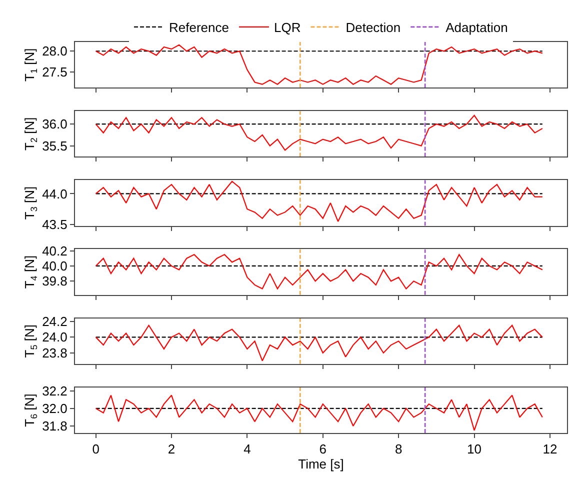  What do you see at coordinates (321, 464) in the screenshot?
I see `x-axis-title: Time [s]` at bounding box center [321, 464].